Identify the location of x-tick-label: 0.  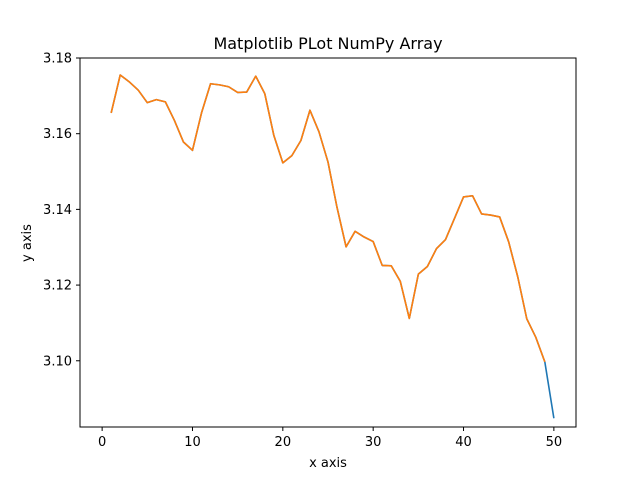
(102, 442).